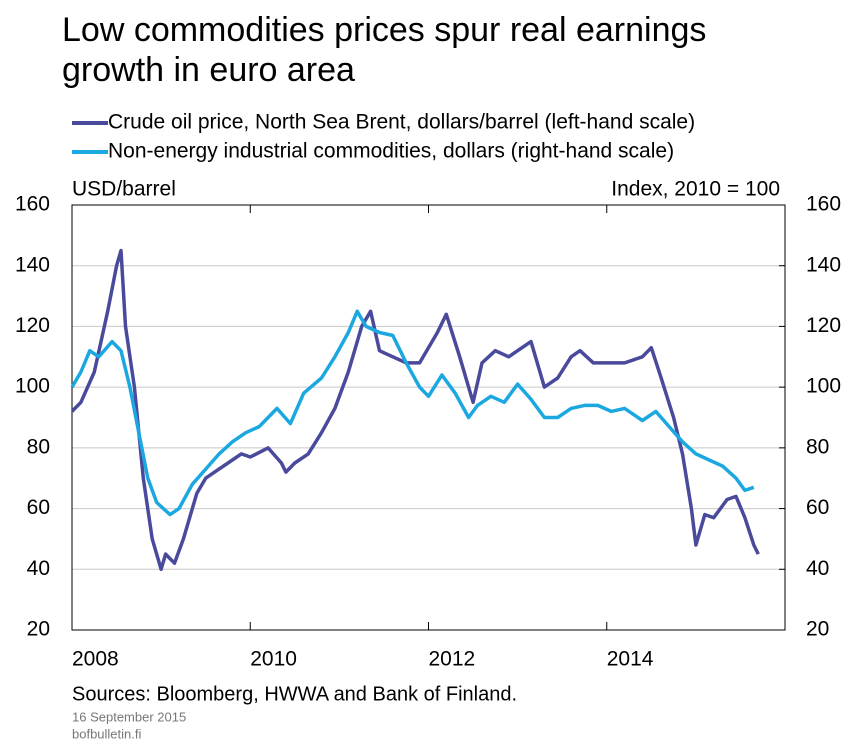 The image size is (850, 745). I want to click on y-axis-label: USD/barrel, so click(124, 189).